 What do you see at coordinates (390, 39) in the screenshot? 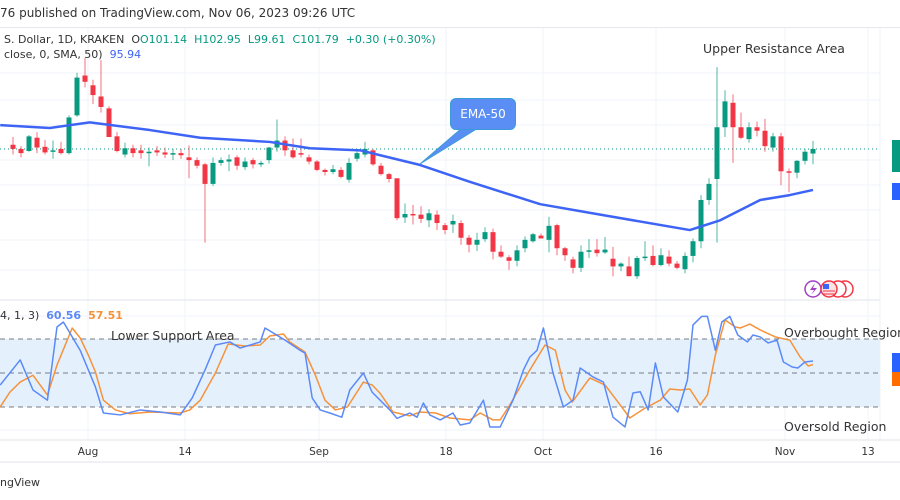
I see `change-value: +0.30 (+0.30%)` at bounding box center [390, 39].